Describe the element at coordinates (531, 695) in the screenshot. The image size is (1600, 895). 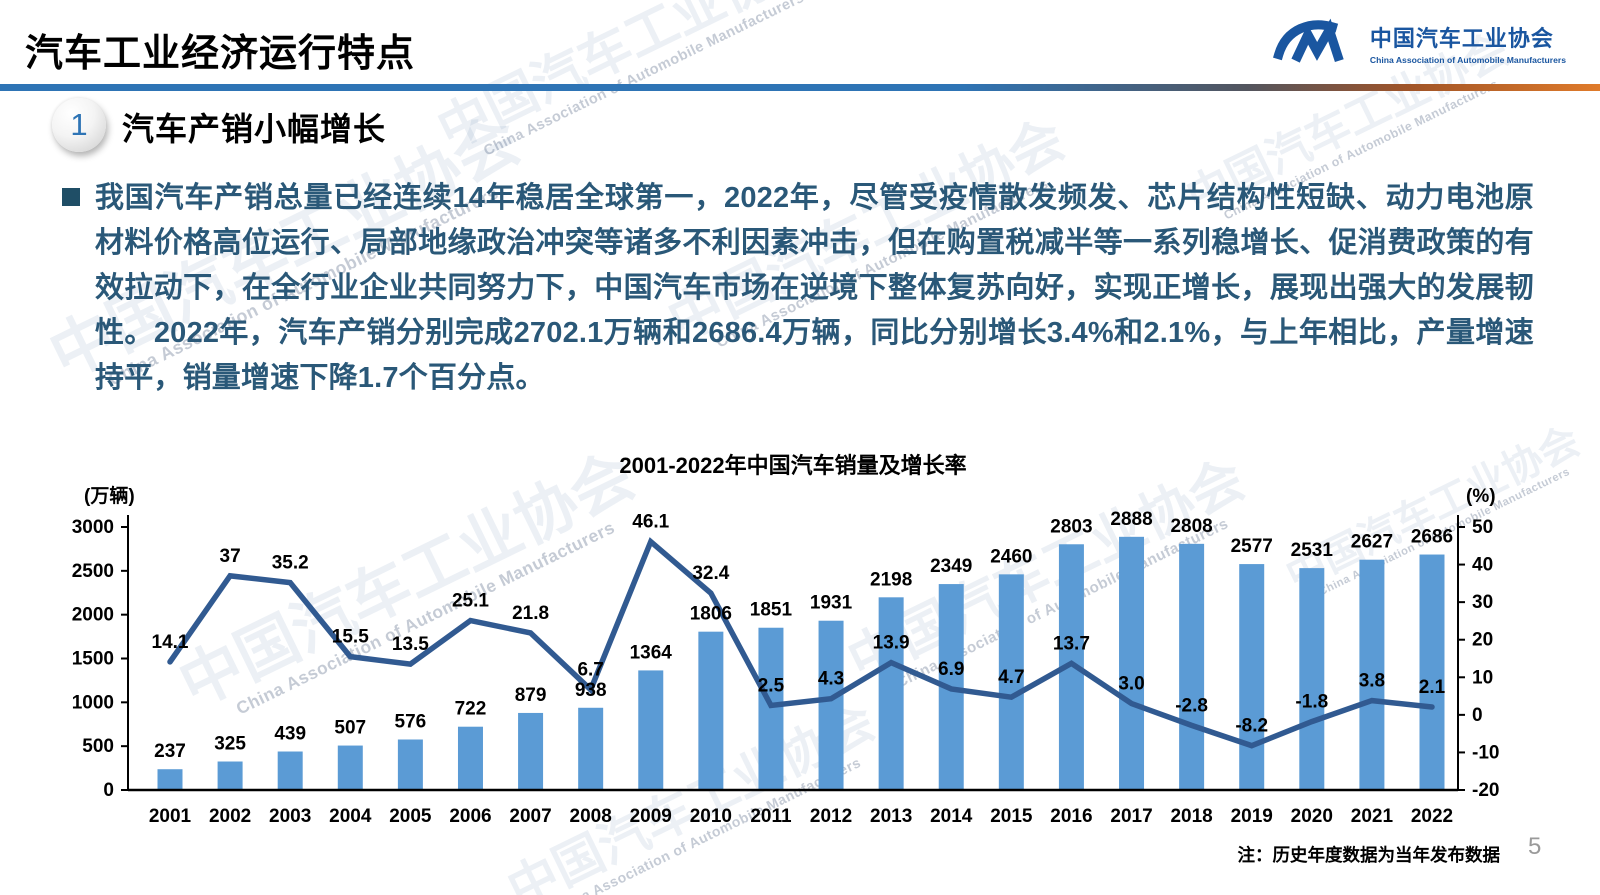
I see `bar-label: 879` at that location.